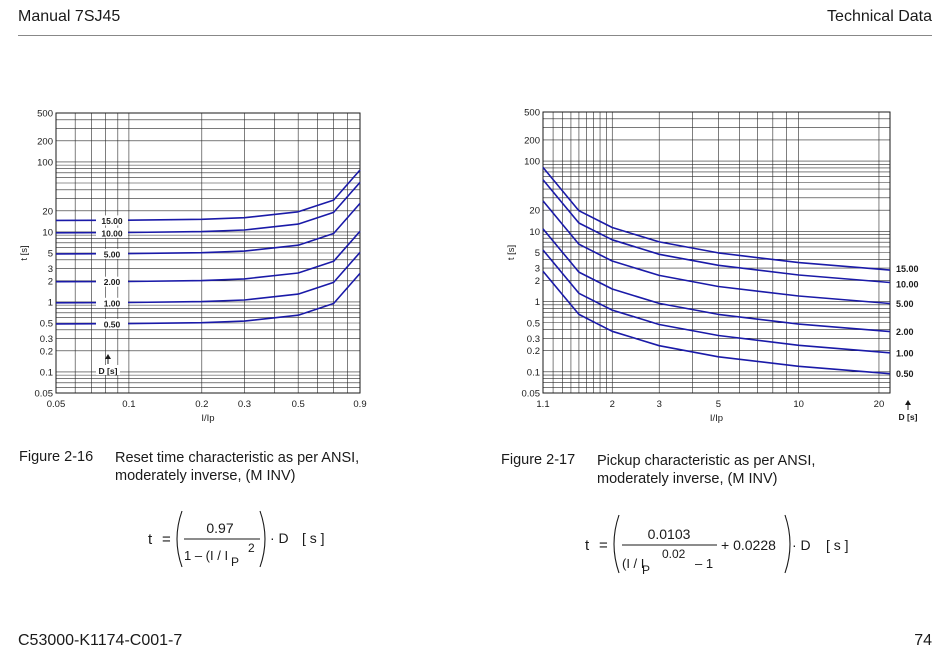  What do you see at coordinates (534, 232) in the screenshot?
I see `chart2-y-tick-label: 10` at bounding box center [534, 232].